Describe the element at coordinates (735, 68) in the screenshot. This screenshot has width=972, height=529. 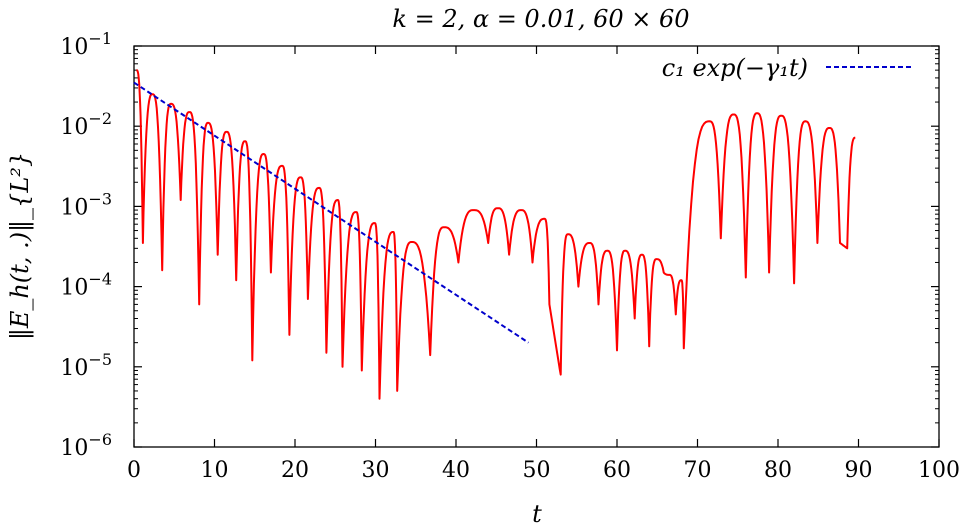
I see `legend-label-fit: c₁ exp(−γ₁t)` at that location.